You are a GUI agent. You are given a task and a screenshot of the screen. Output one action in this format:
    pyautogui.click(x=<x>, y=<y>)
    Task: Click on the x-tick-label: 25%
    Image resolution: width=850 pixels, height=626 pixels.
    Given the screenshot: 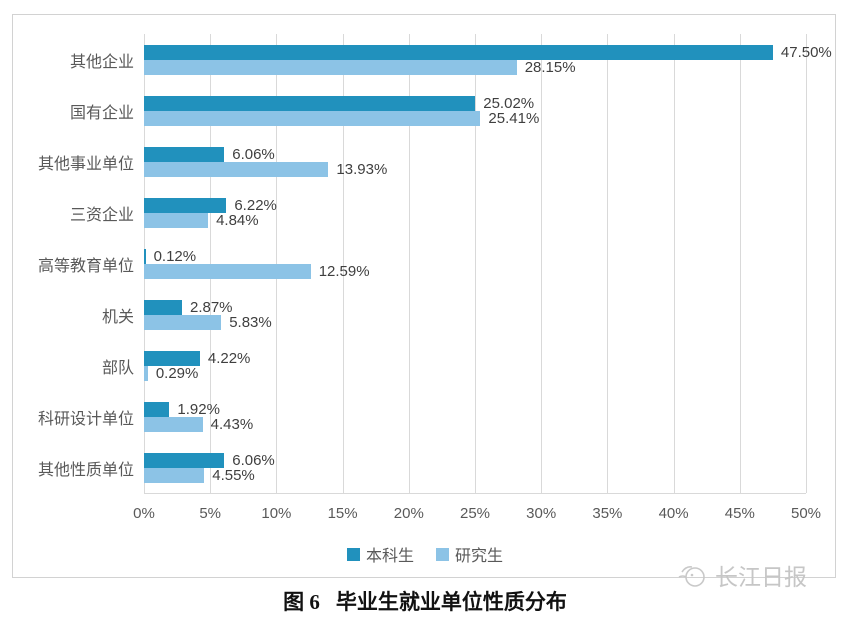 What is the action you would take?
    pyautogui.click(x=475, y=513)
    